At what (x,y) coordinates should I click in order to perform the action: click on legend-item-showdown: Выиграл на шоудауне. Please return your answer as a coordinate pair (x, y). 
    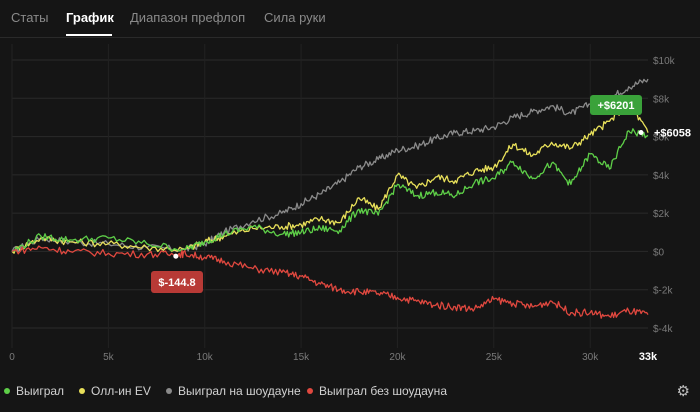
    Looking at the image, I should click on (233, 391).